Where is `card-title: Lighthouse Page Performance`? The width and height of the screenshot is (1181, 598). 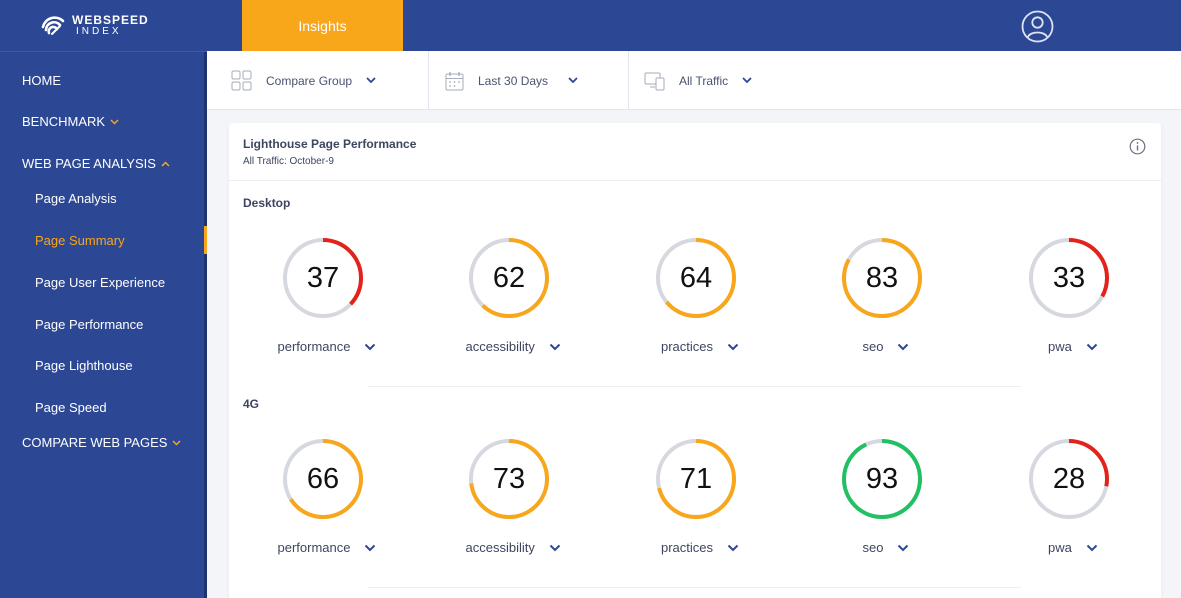 card-title: Lighthouse Page Performance is located at coordinates (330, 144).